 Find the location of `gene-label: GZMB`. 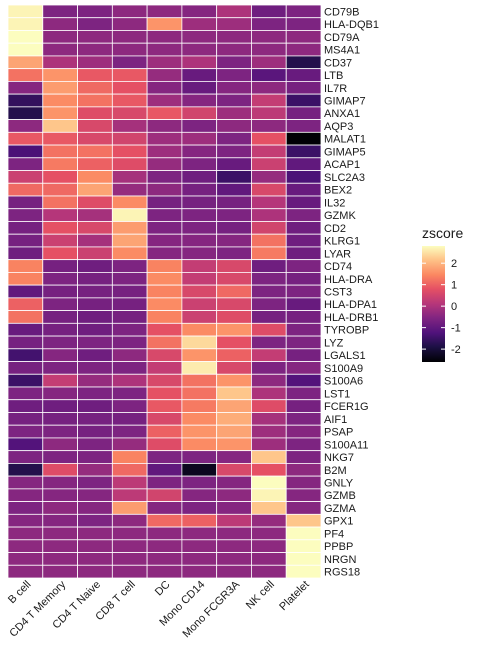

gene-label: GZMB is located at coordinates (340, 496).